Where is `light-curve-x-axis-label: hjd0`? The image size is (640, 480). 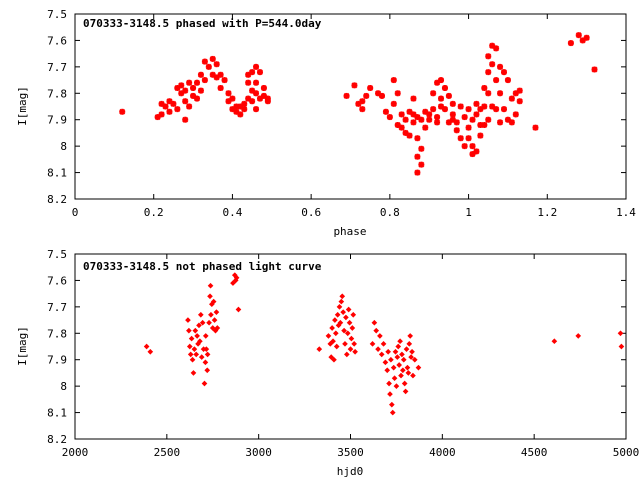
light-curve-x-axis-label: hjd0 is located at coordinates (350, 471).